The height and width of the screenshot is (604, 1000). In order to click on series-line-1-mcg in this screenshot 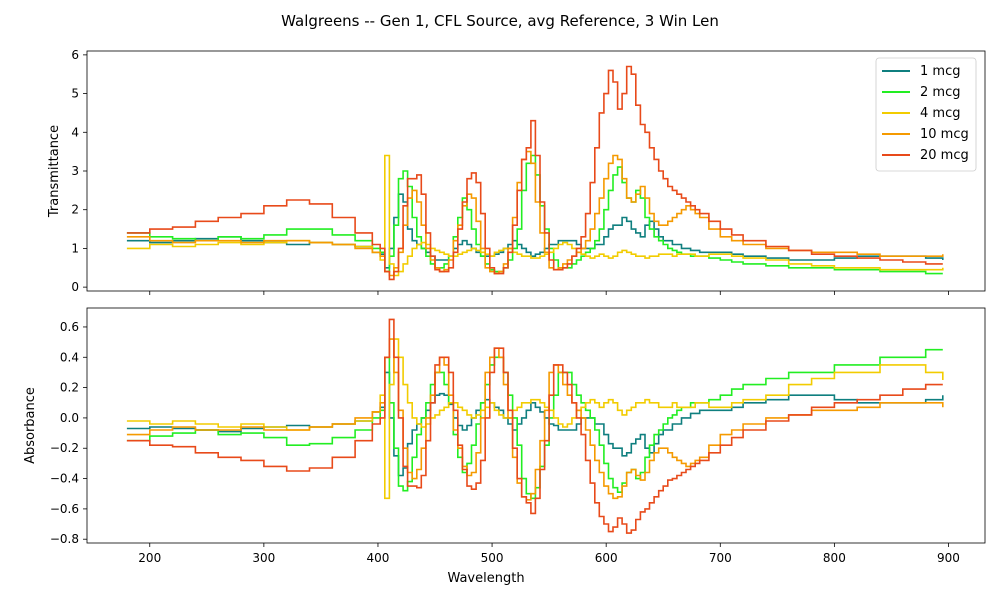, I will do `click(535, 231)`.